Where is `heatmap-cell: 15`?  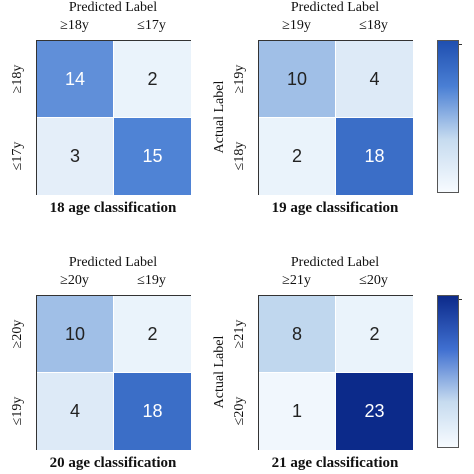 heatmap-cell: 15 is located at coordinates (152, 156).